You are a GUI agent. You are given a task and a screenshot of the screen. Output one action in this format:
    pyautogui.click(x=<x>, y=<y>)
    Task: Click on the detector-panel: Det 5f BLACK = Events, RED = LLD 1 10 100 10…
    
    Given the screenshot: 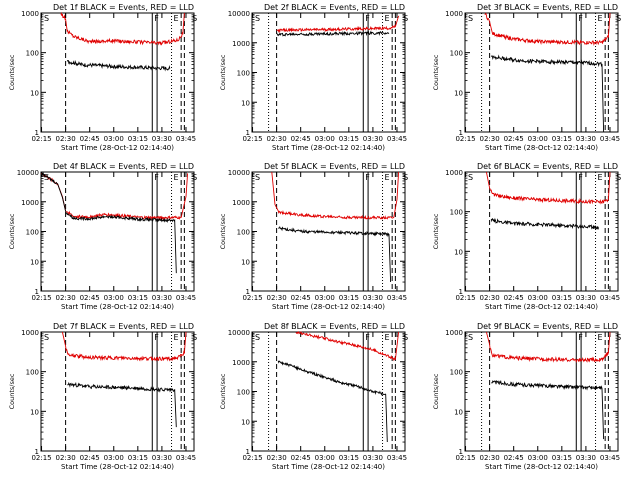 What is the action you would take?
    pyautogui.click(x=313, y=236)
    